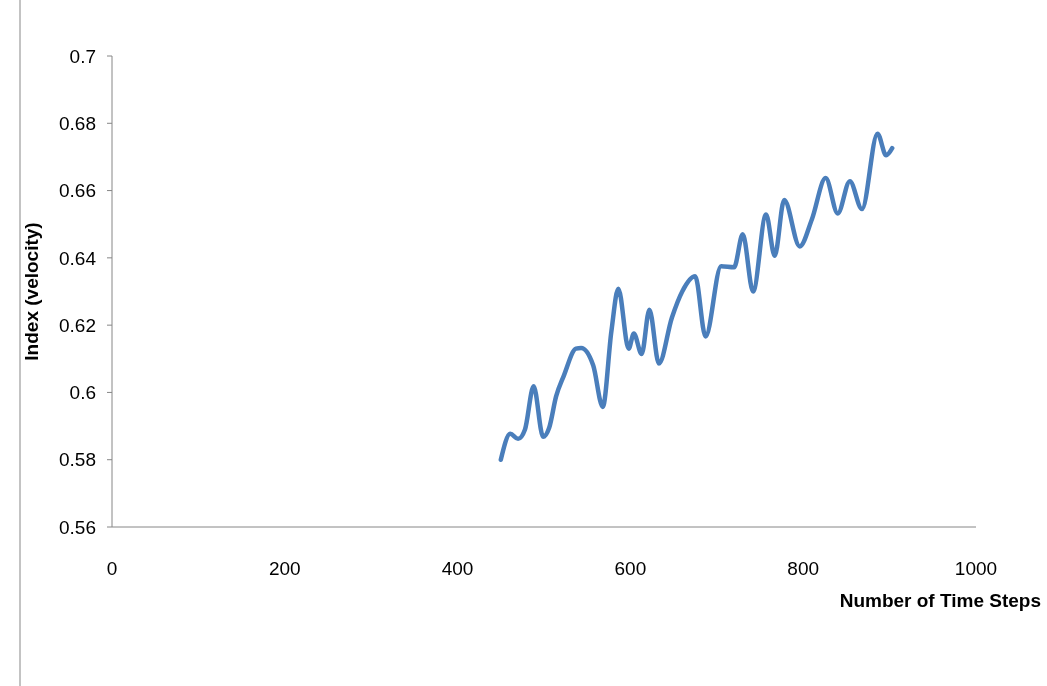 This screenshot has width=1047, height=686. Describe the element at coordinates (630, 568) in the screenshot. I see `x-tick-label: 600` at that location.